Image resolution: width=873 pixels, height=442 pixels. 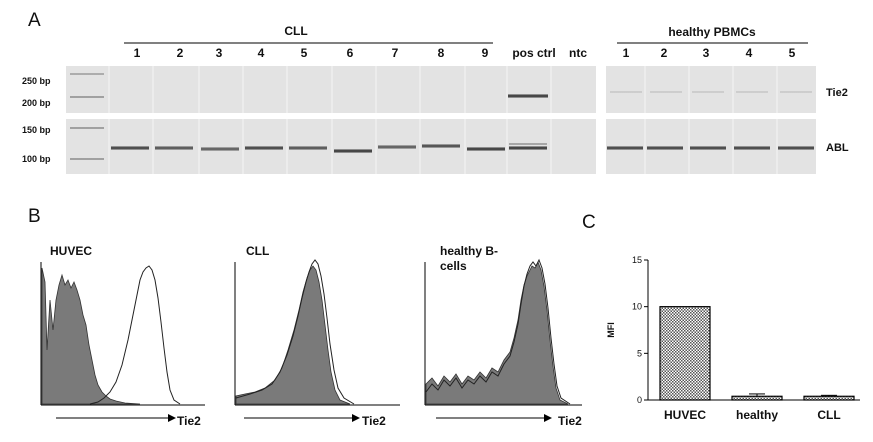 What do you see at coordinates (611, 330) in the screenshot?
I see `bar-chart-ylabel: MFI` at bounding box center [611, 330].